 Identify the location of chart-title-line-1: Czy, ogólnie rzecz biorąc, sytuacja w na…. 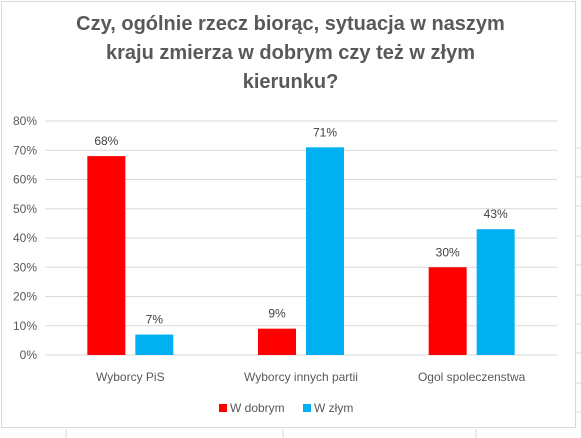
(290, 24).